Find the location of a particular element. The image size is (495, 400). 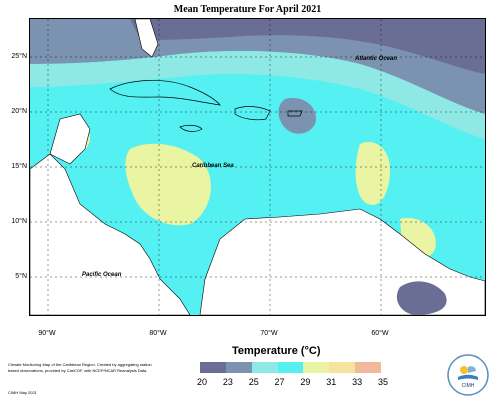

legend-tick-label: 25 is located at coordinates (253, 382).